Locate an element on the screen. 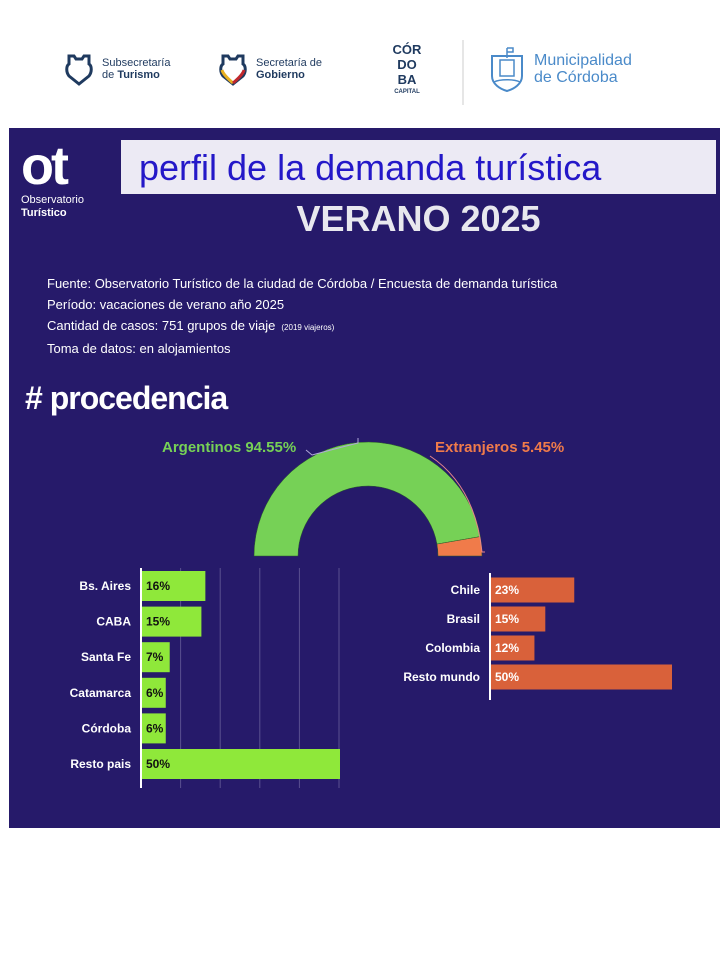  category-label: Chile is located at coordinates (466, 590).